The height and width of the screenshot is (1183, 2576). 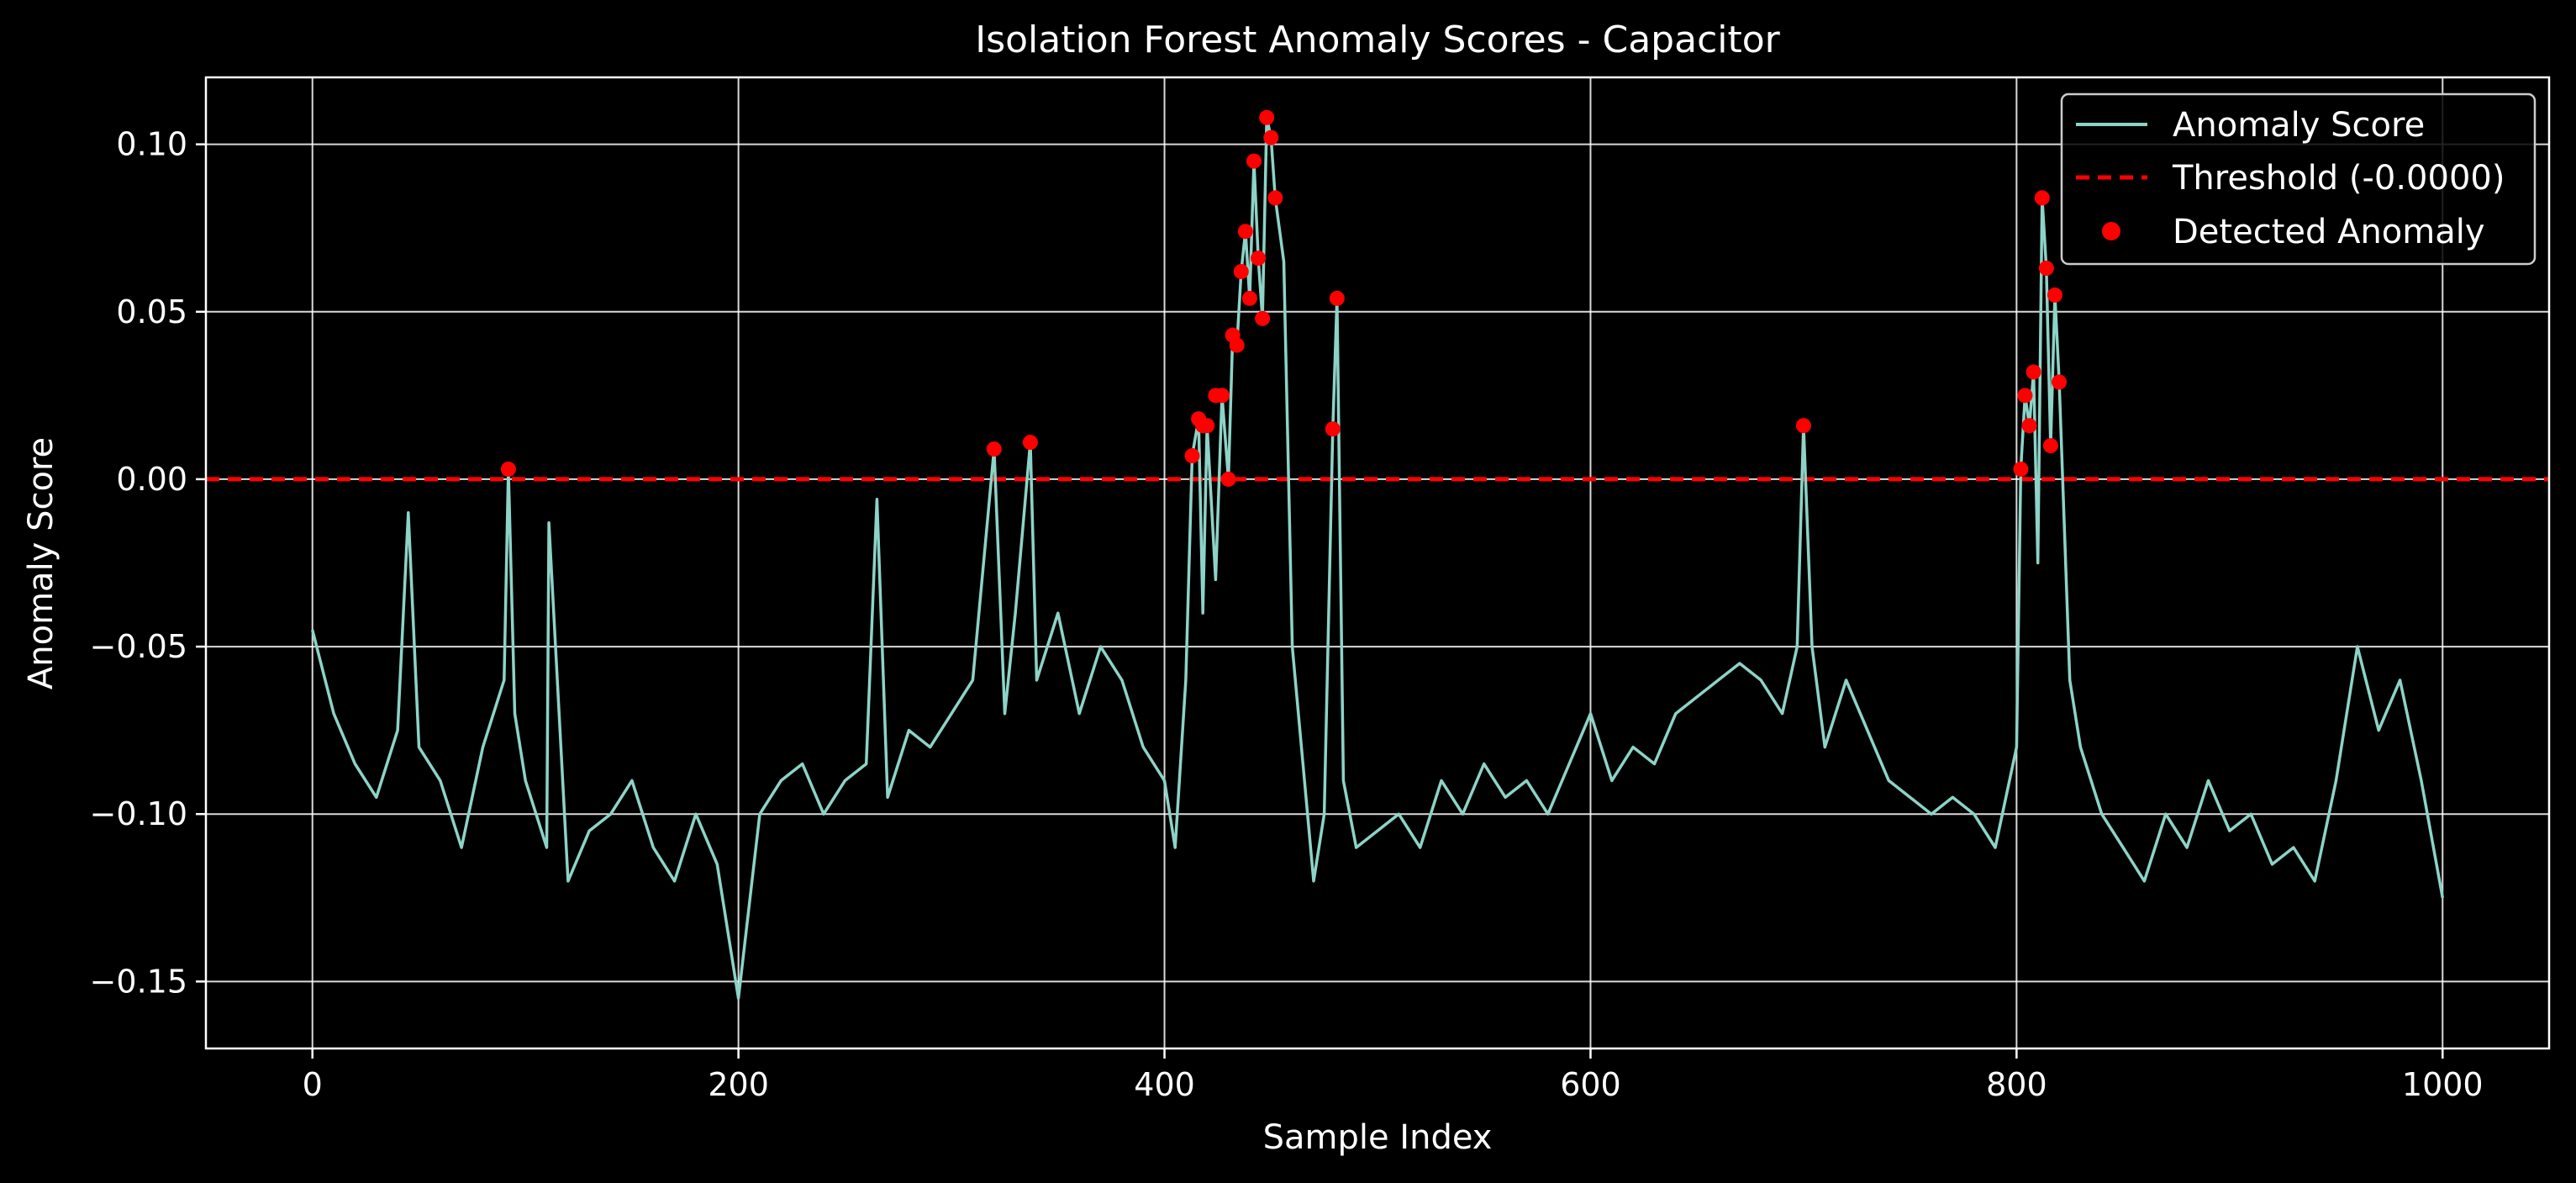 I want to click on legend-label-anomaly-score: Anomaly Score, so click(x=2299, y=126).